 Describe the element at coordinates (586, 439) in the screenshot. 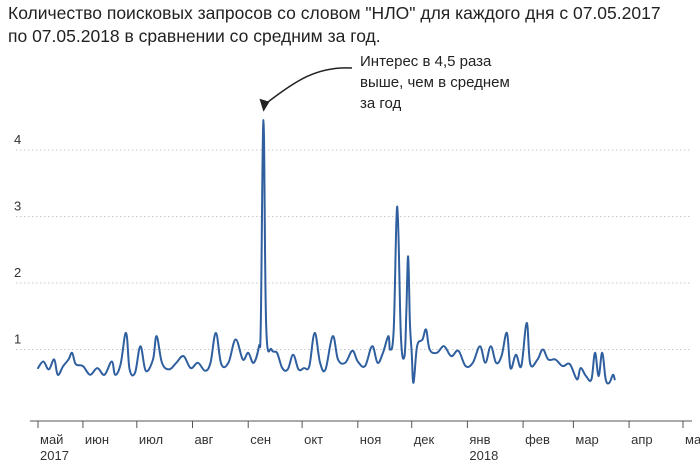

I see `x-tick-label: мар` at that location.